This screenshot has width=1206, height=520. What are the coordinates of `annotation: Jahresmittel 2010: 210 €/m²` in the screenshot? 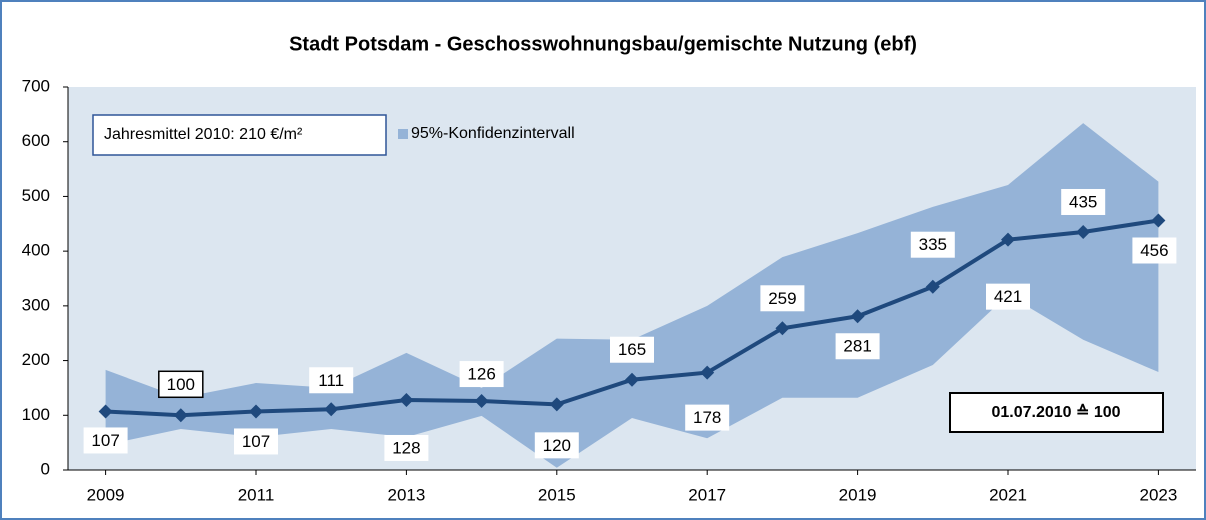 It's located at (203, 134).